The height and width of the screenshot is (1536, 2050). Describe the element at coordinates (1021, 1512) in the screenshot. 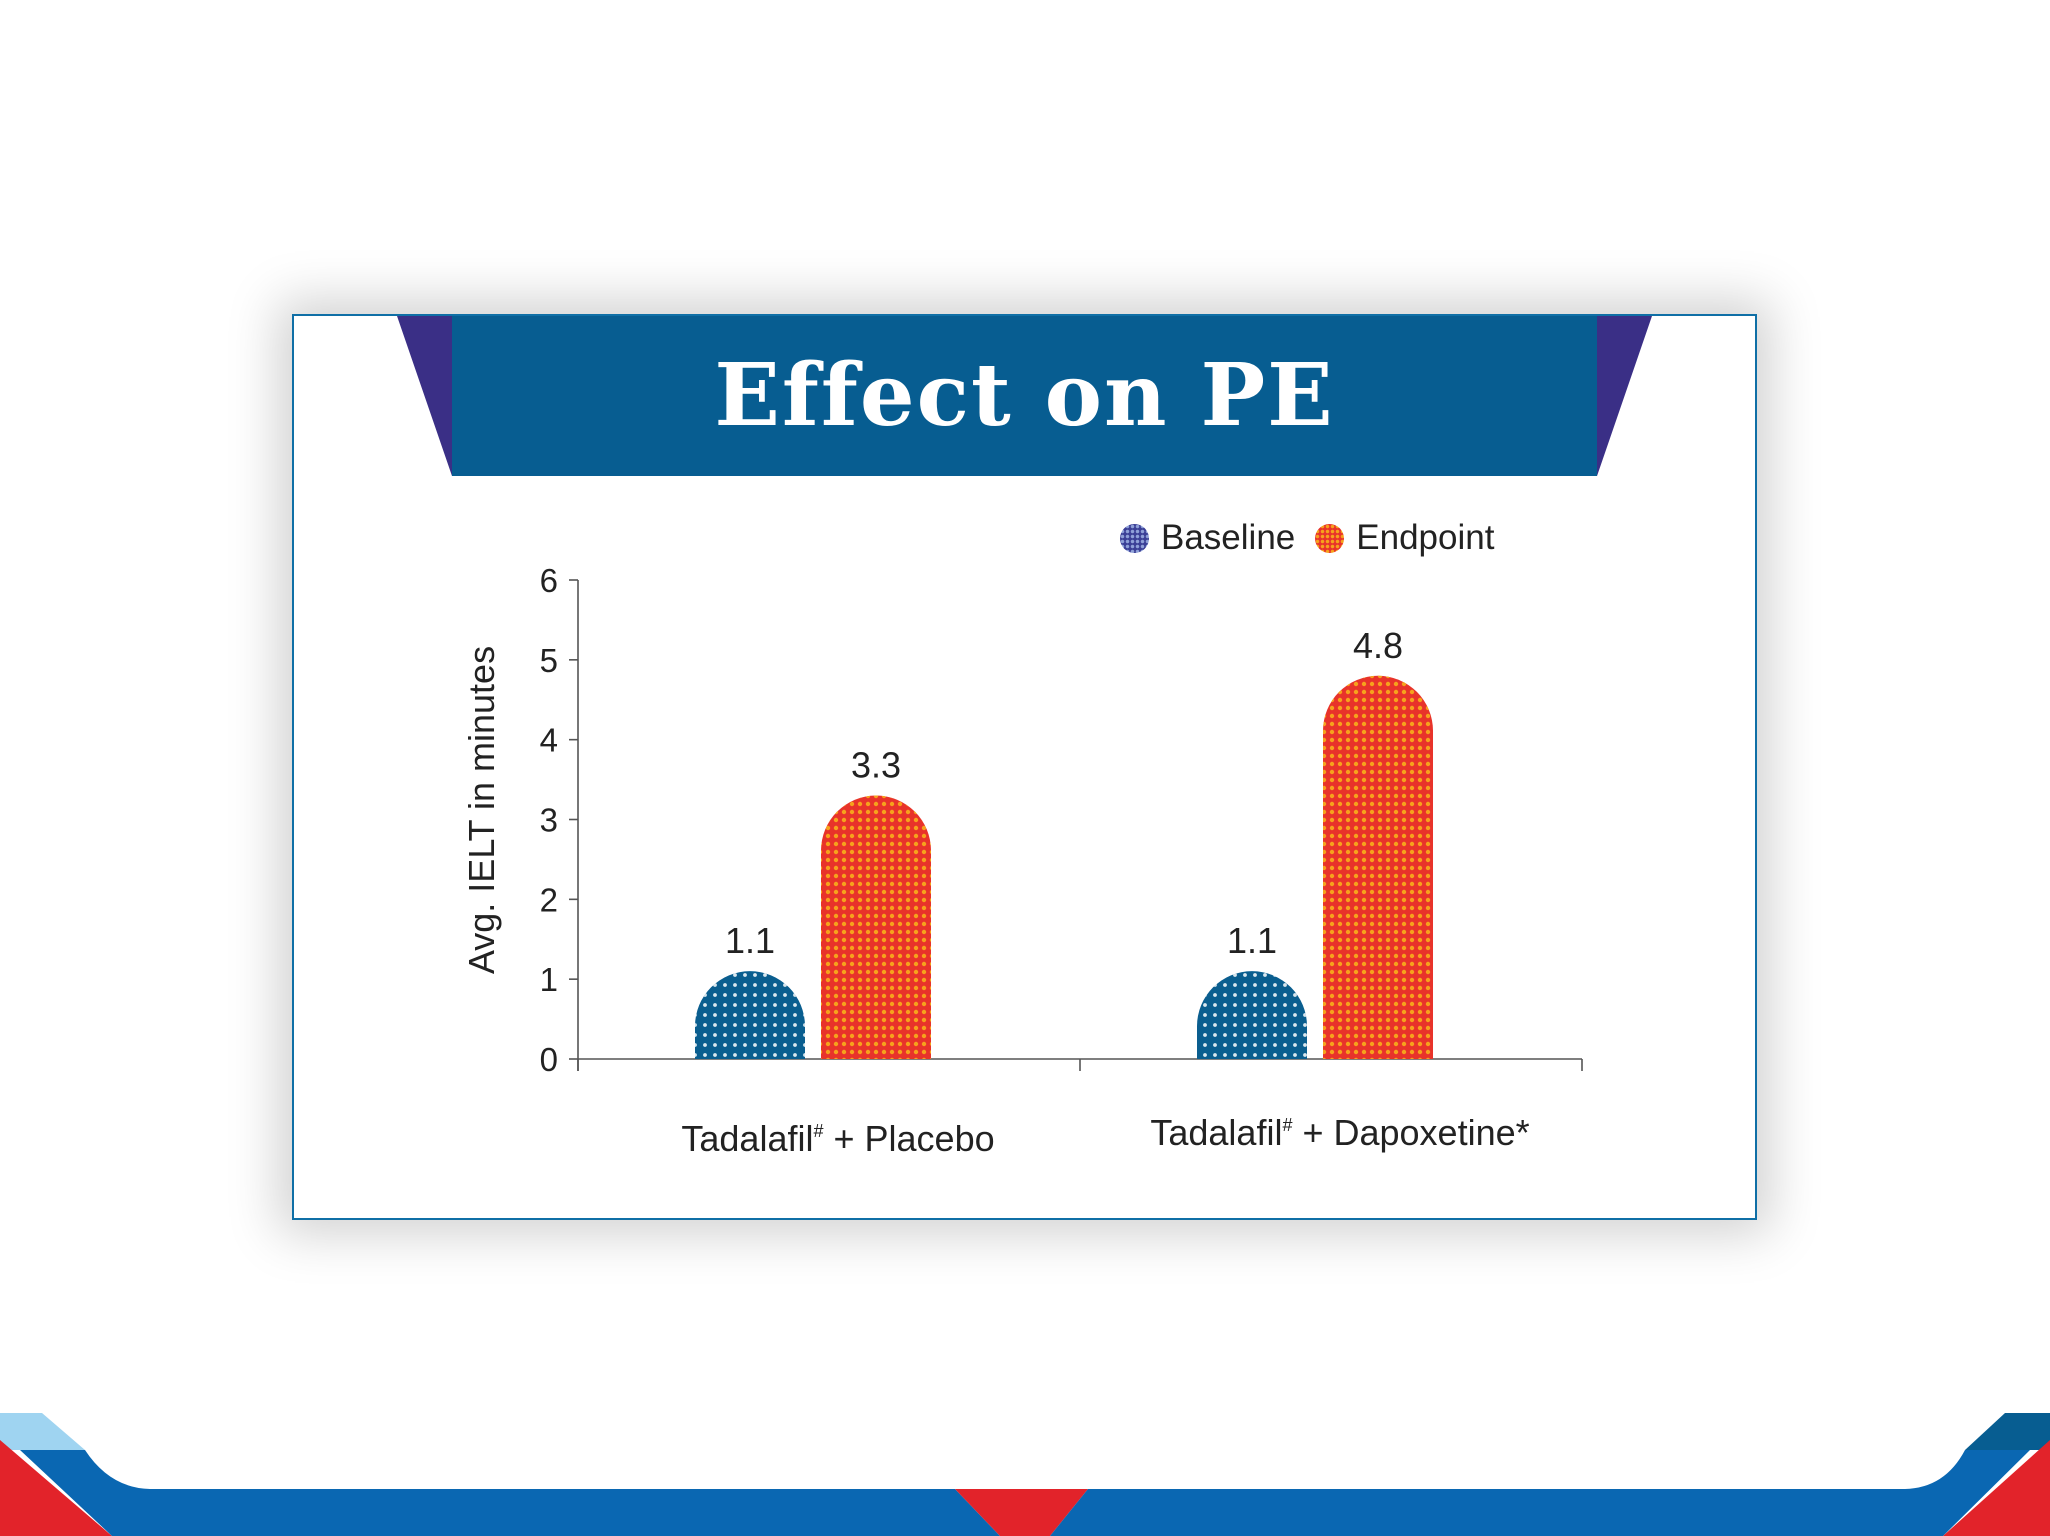

I see `footer-center-red` at that location.